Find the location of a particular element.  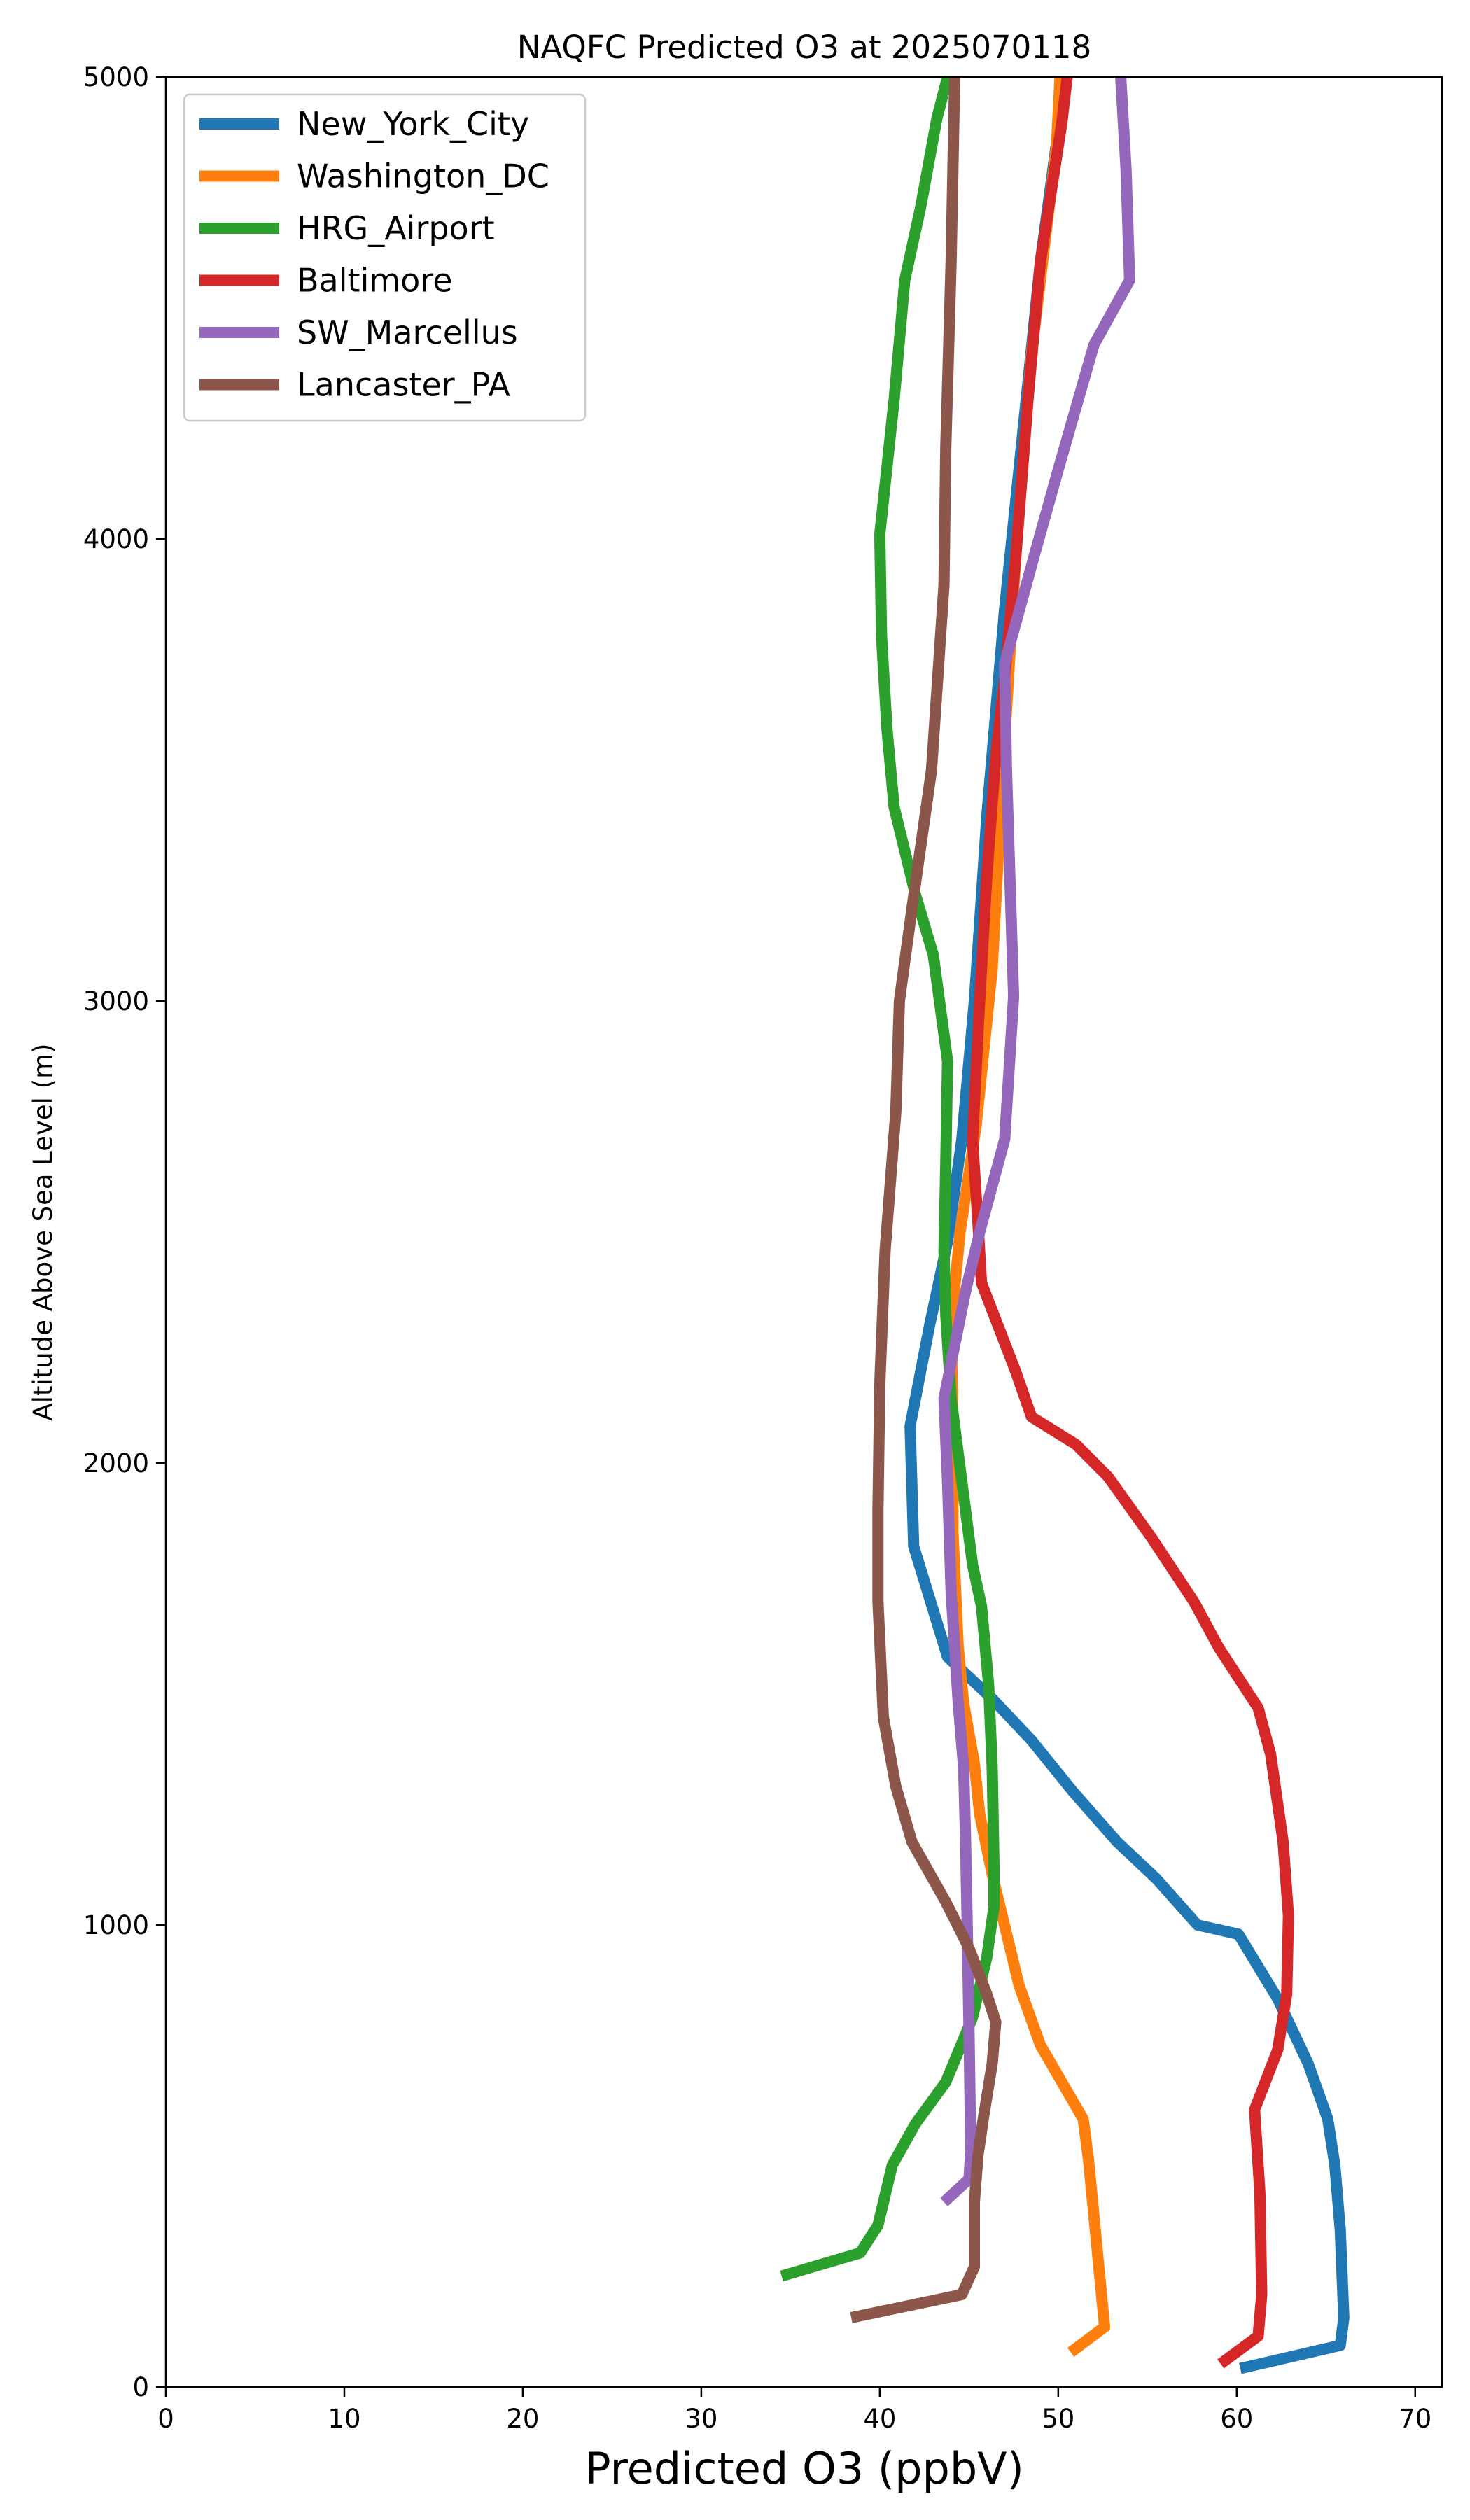

chart-title: NAQFC Predicted O3 at 2025070118 is located at coordinates (804, 47).